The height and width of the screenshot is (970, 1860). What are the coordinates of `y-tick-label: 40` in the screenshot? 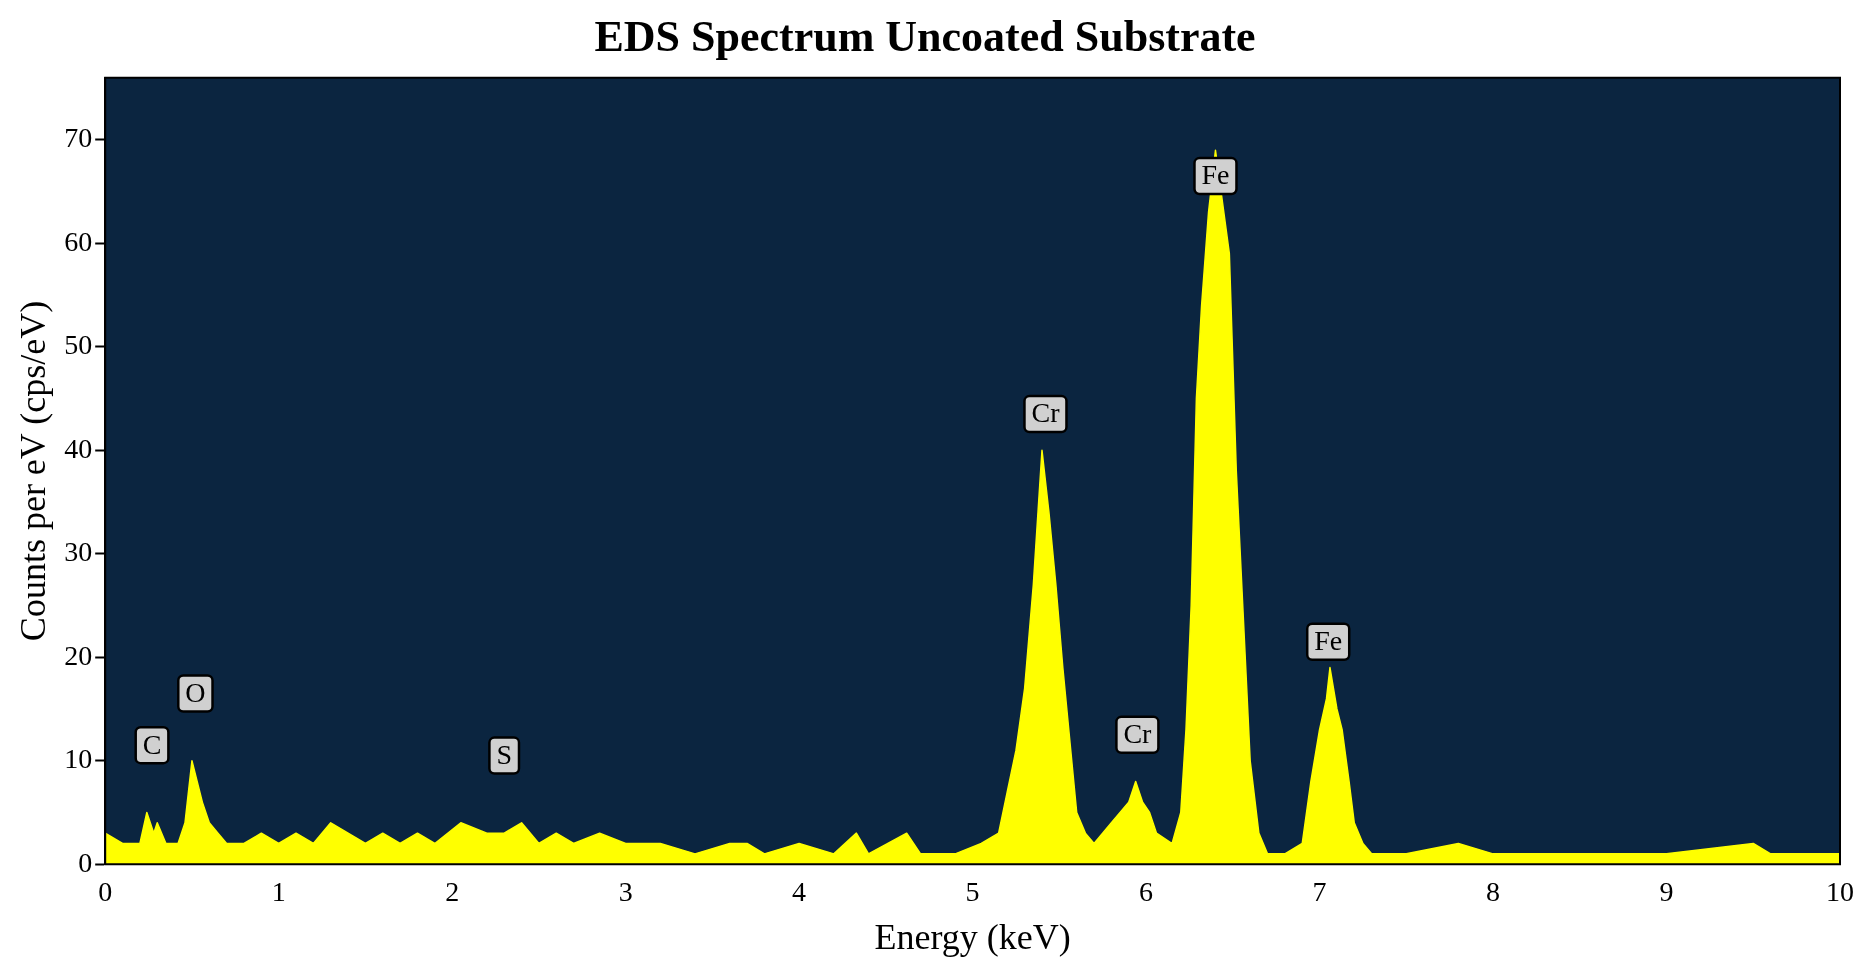 It's located at (78, 448).